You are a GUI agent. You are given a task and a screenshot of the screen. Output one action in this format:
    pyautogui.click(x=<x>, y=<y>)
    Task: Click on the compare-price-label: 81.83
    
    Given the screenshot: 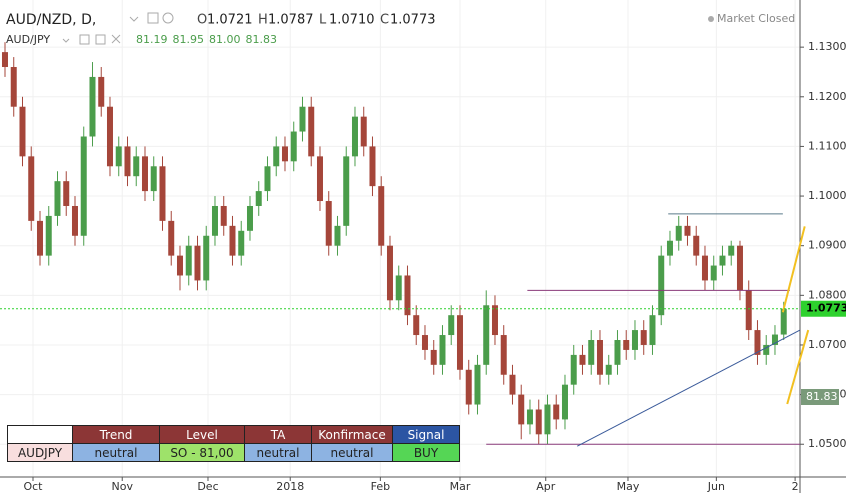 What is the action you would take?
    pyautogui.click(x=822, y=396)
    